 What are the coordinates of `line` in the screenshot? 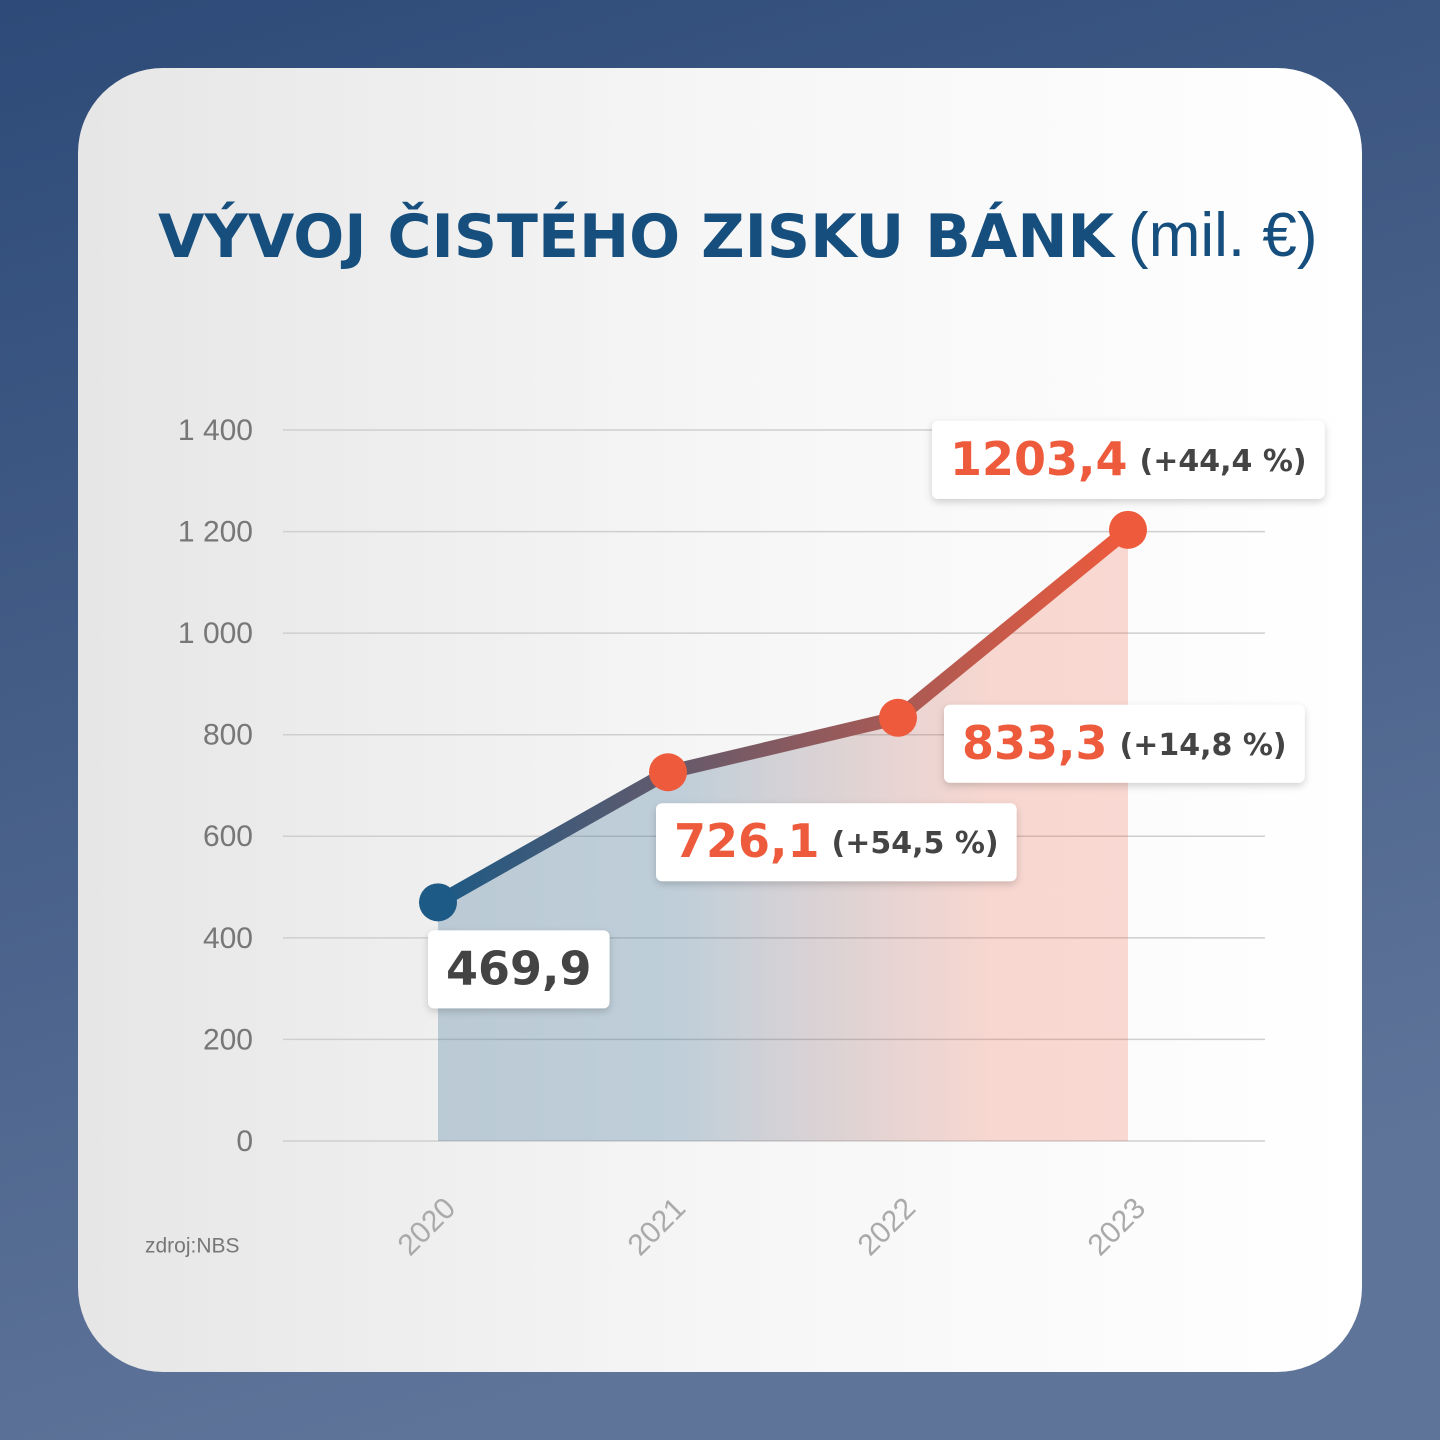 It's located at (783, 716).